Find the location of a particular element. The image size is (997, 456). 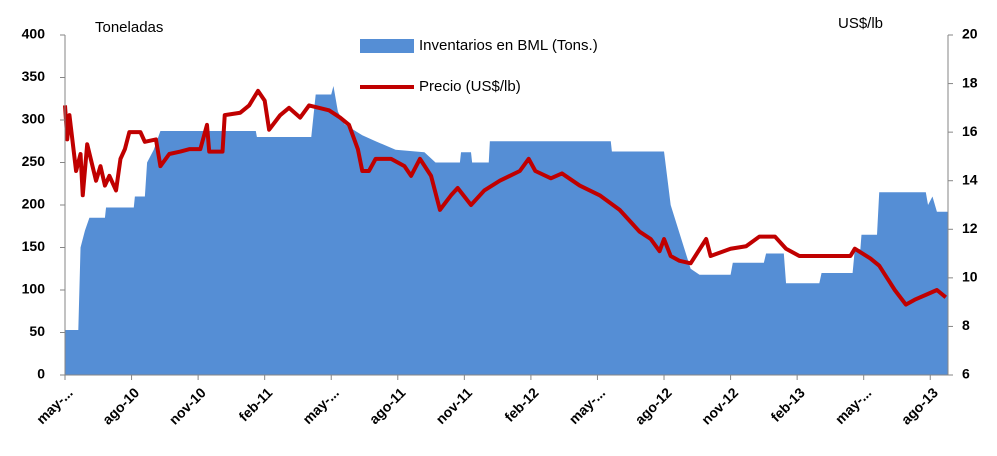

y-tick-label: 400 is located at coordinates (34, 34).